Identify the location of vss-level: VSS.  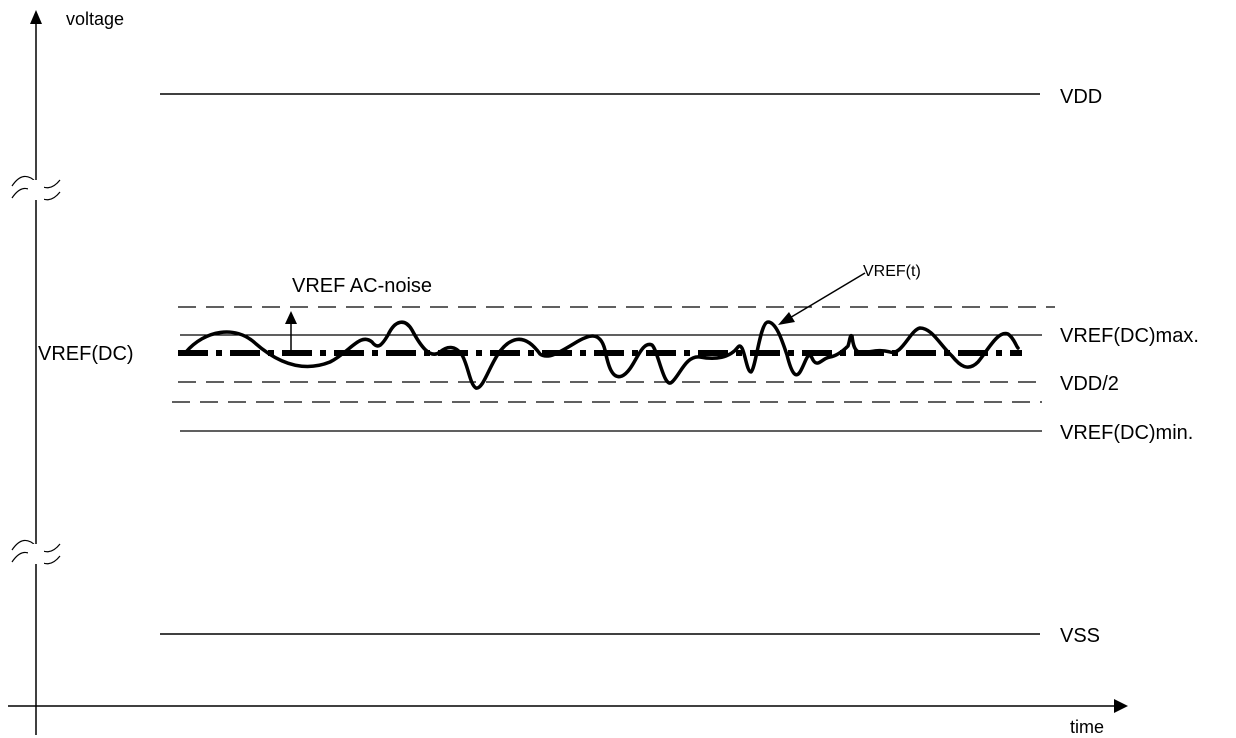
(630, 636).